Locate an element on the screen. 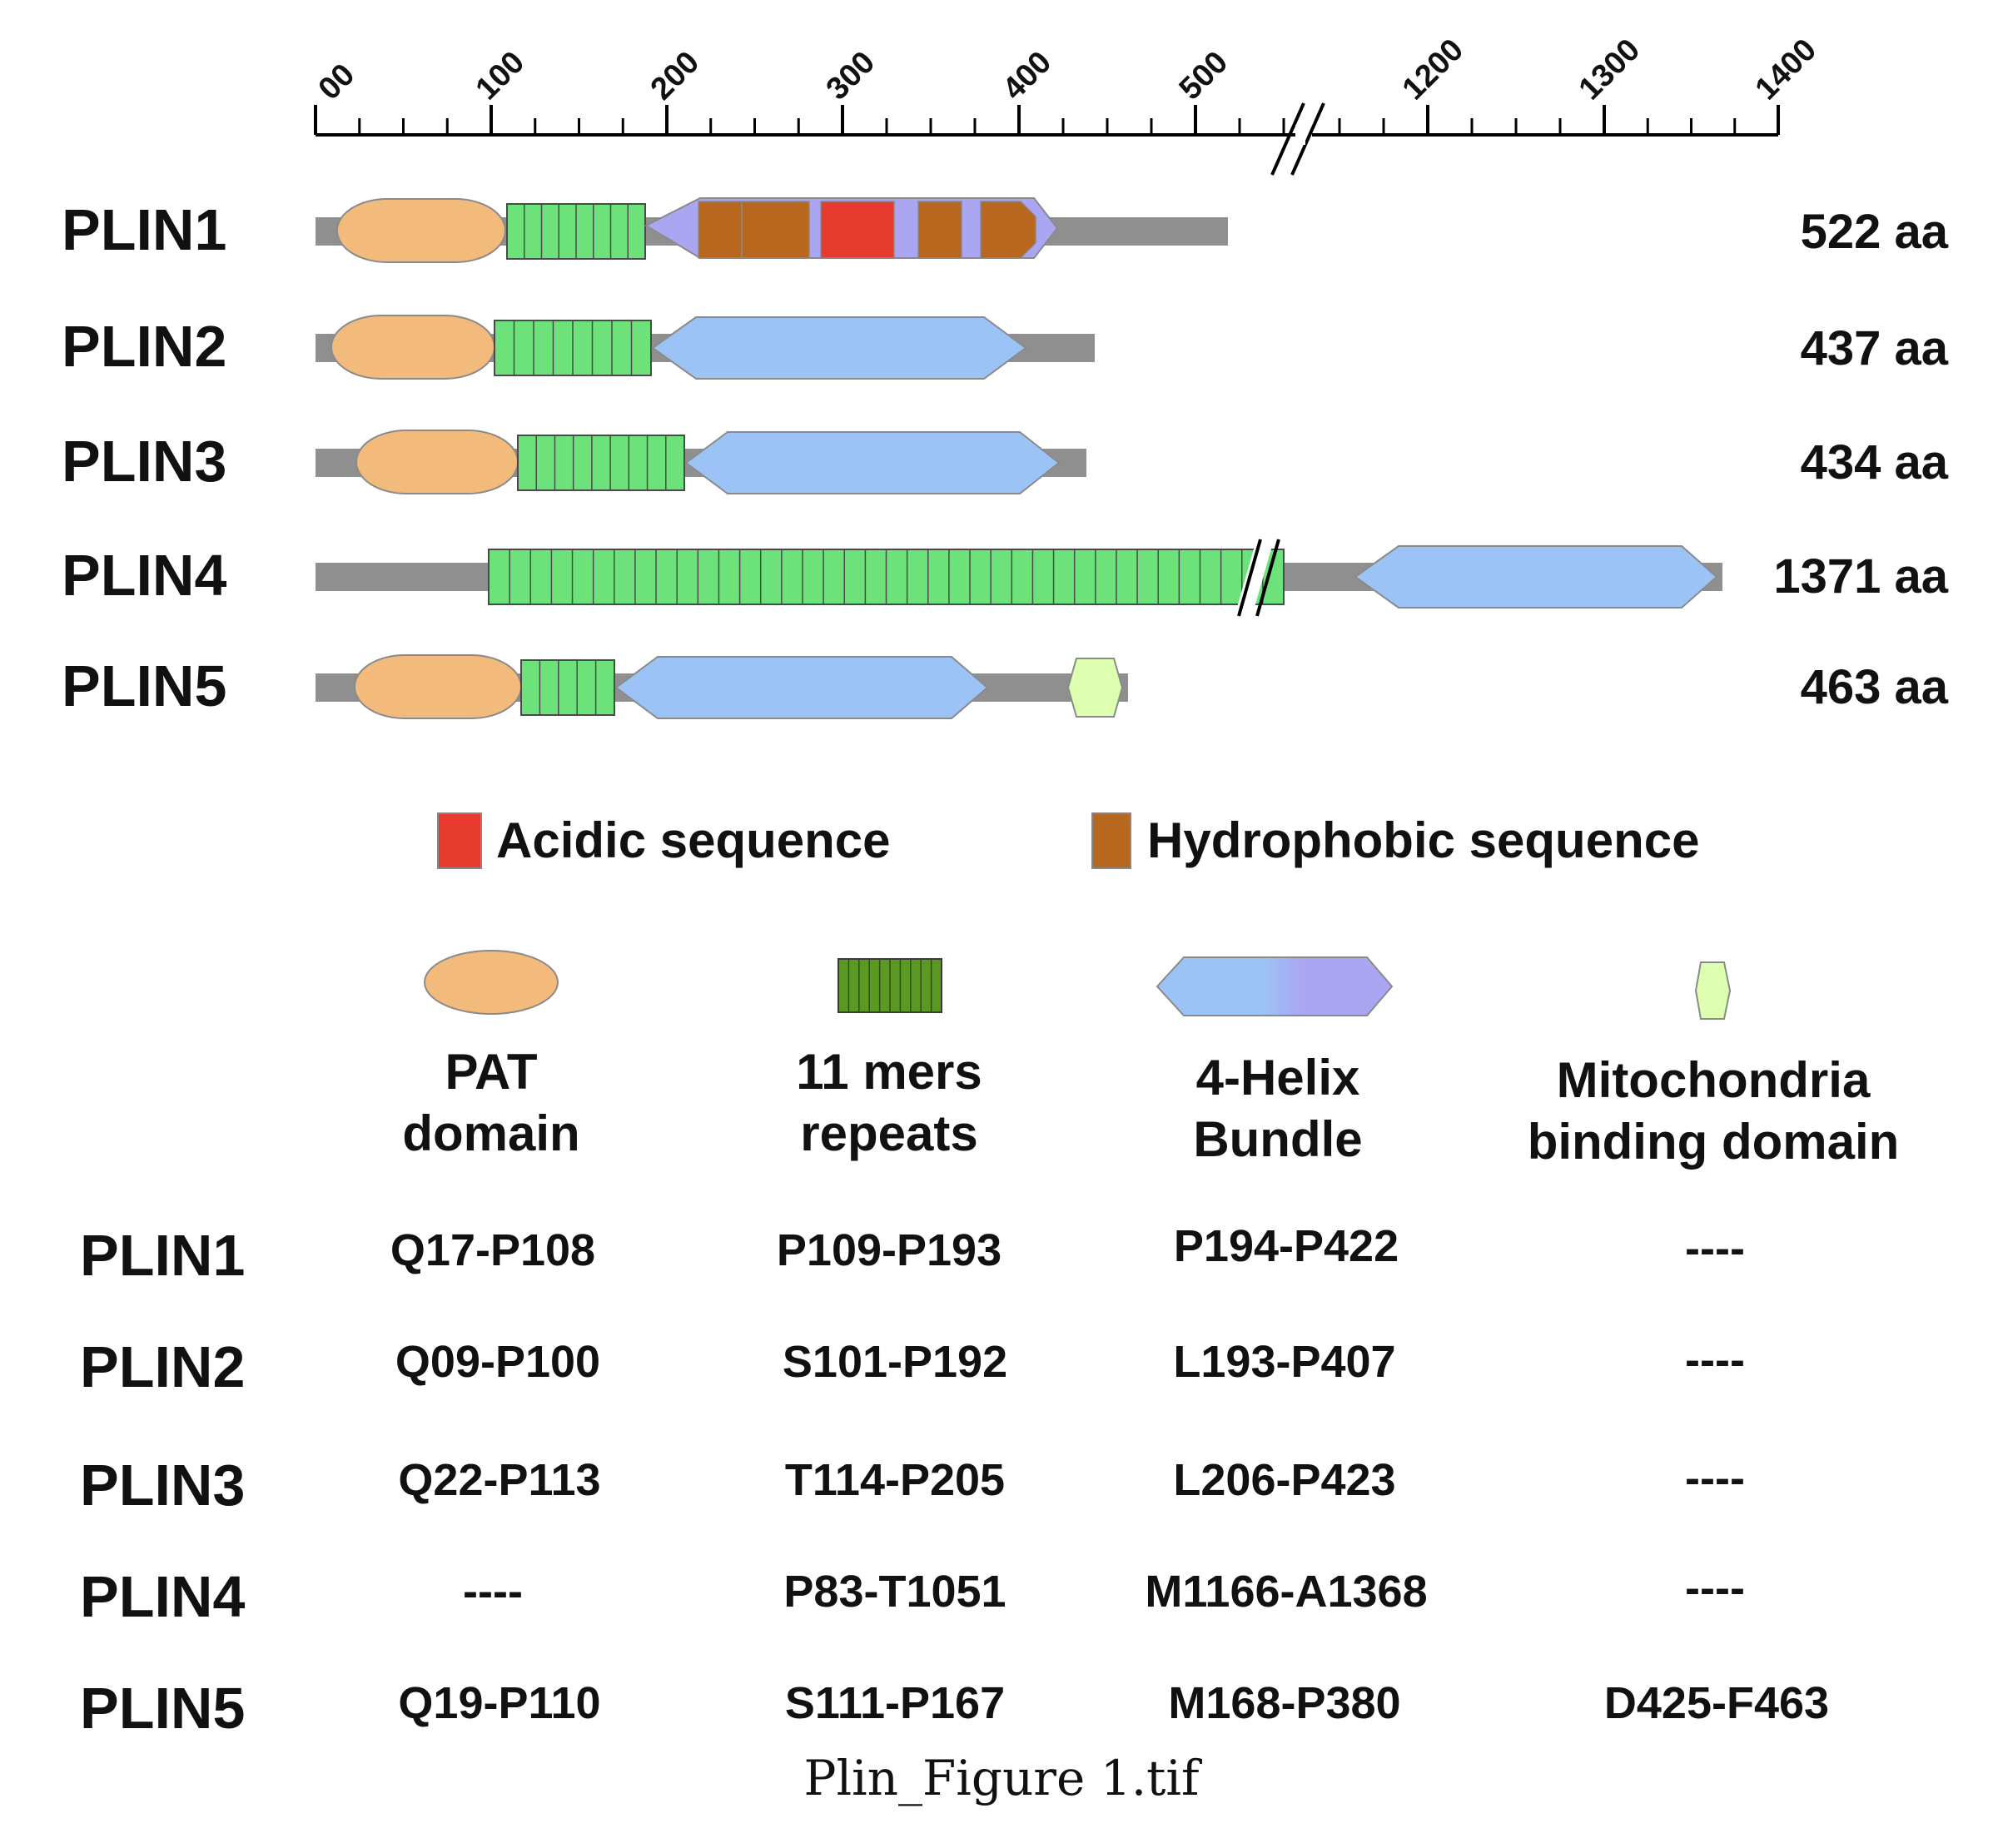 The image size is (2003, 1848). axis-tick-label: 500 is located at coordinates (1204, 76).